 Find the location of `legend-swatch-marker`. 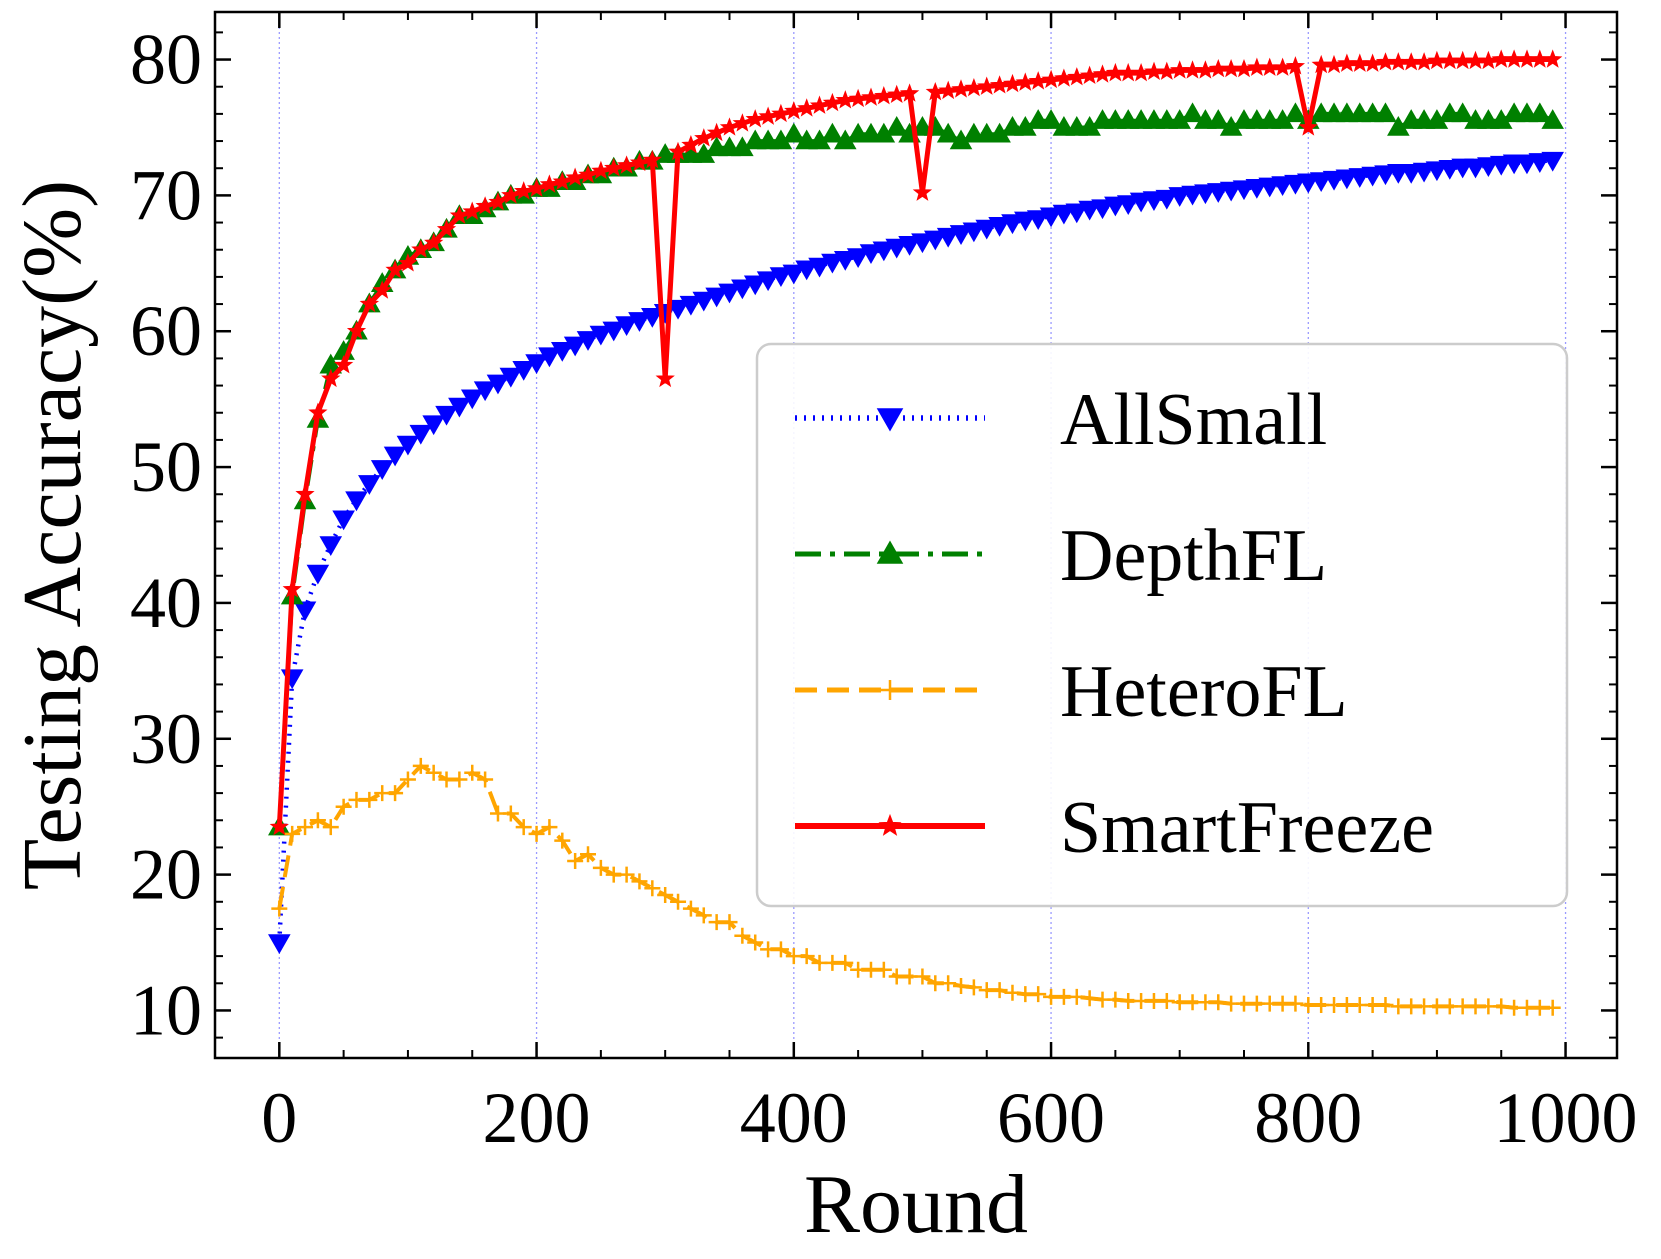

legend-swatch-marker is located at coordinates (890, 420).